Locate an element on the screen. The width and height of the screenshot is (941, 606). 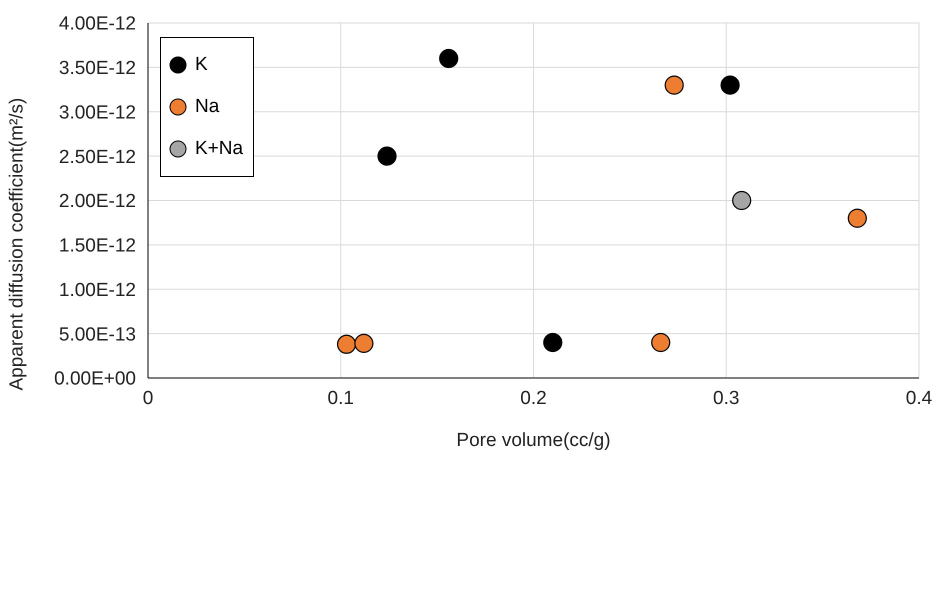
legend-label: Na is located at coordinates (207, 107).